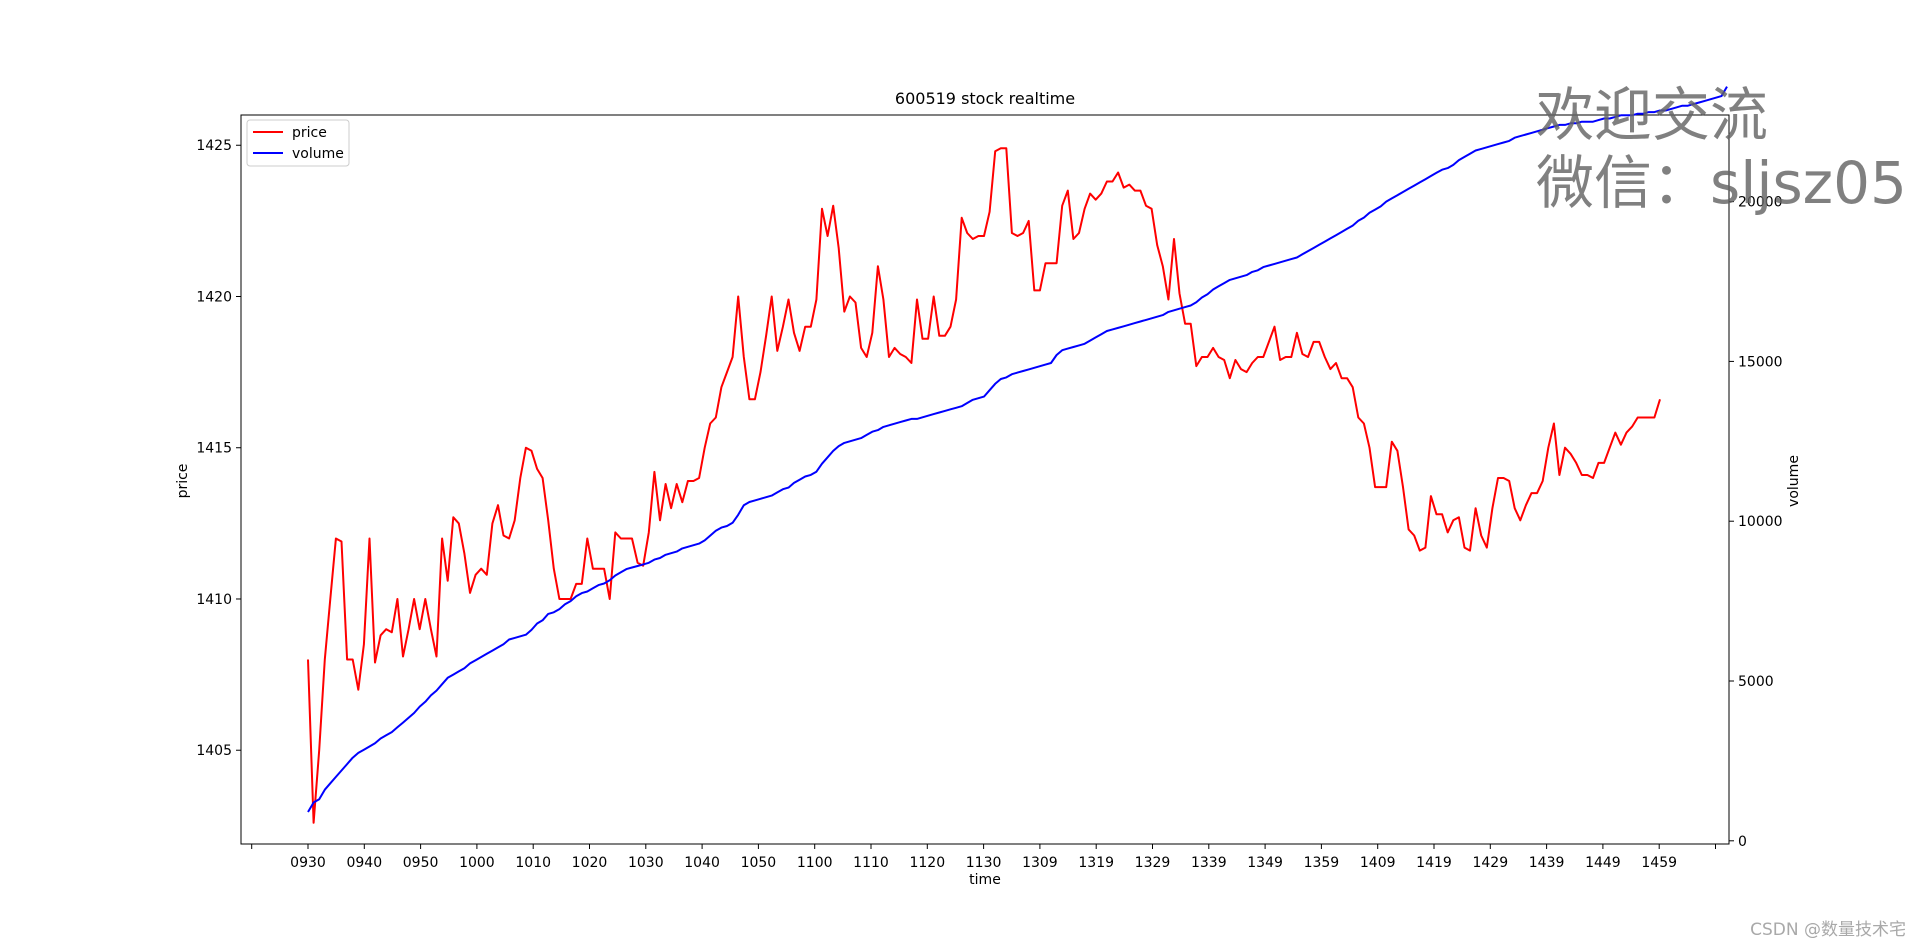  What do you see at coordinates (1652, 115) in the screenshot?
I see `watermark-line-1: 欢迎交流` at bounding box center [1652, 115].